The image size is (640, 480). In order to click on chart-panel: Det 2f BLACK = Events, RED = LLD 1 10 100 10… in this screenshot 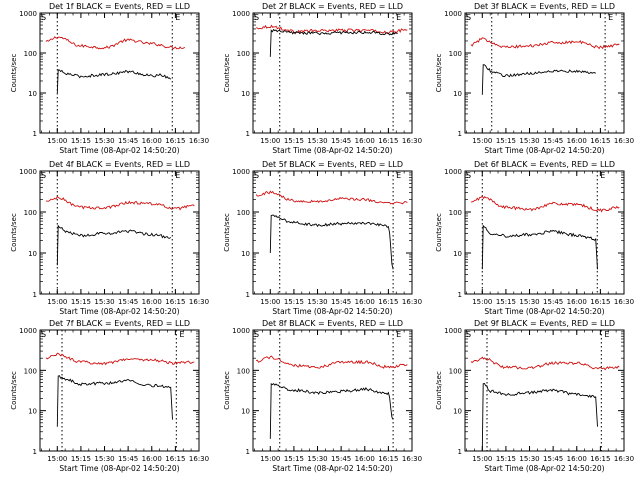, I will do `click(322, 78)`.